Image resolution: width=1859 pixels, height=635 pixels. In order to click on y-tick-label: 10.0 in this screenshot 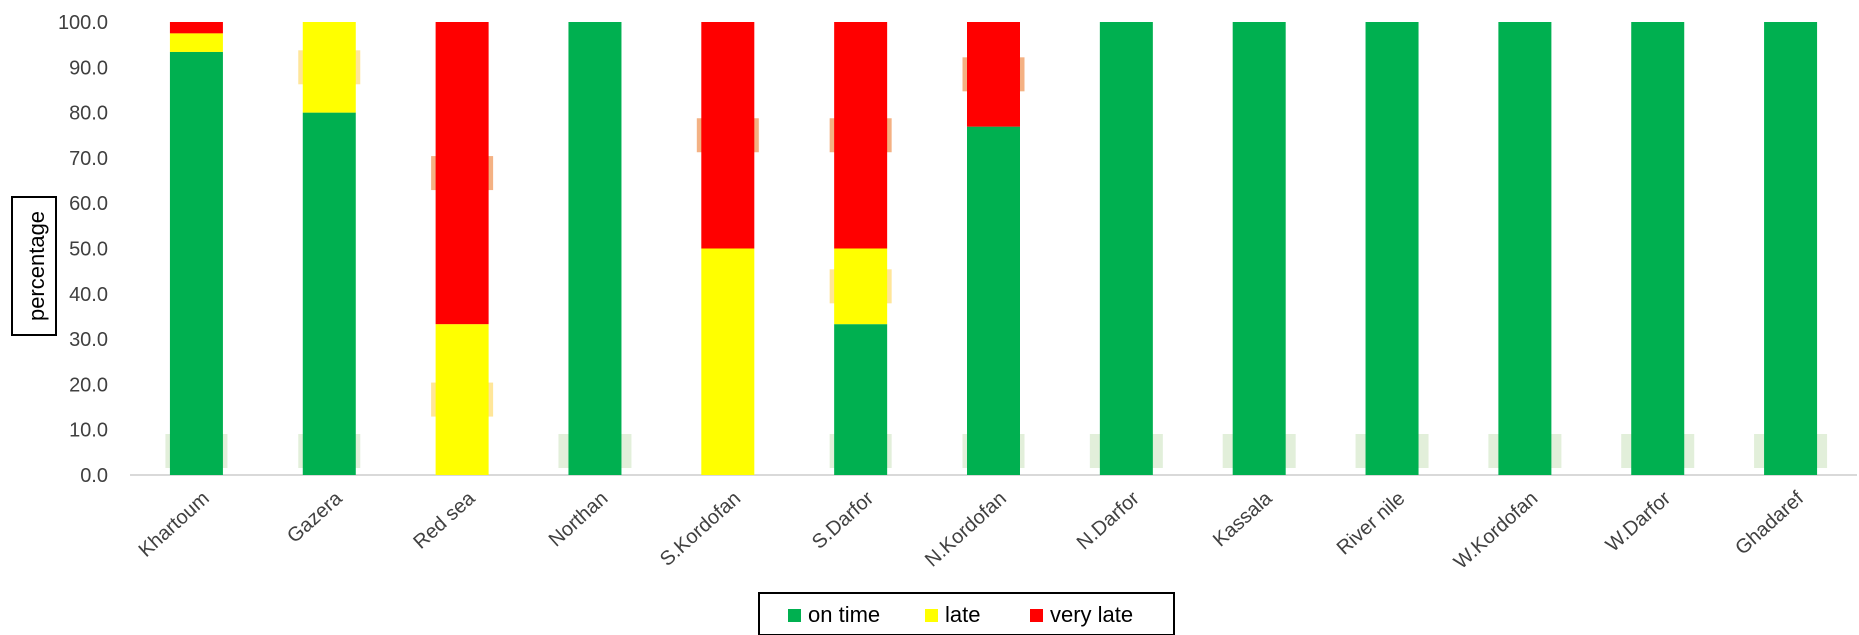, I will do `click(88, 431)`.